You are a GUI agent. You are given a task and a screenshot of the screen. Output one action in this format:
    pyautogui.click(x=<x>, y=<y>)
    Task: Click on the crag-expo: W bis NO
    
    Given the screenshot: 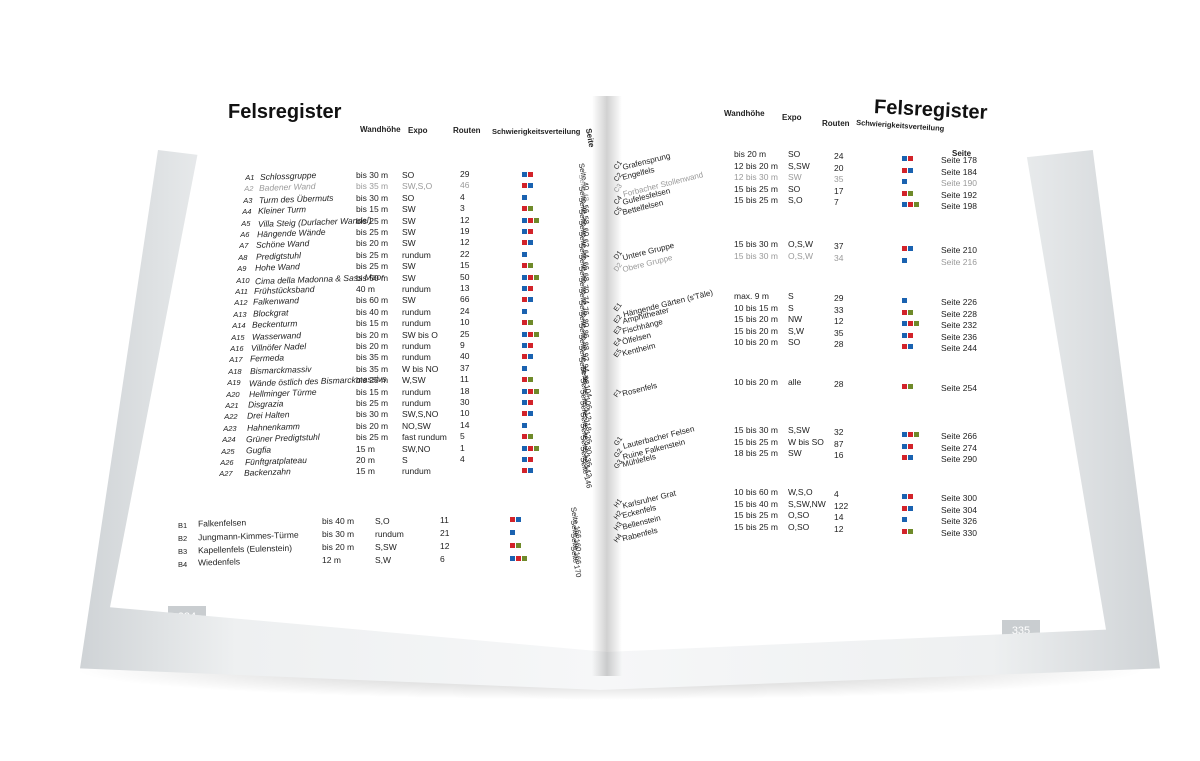 What is the action you would take?
    pyautogui.click(x=420, y=368)
    